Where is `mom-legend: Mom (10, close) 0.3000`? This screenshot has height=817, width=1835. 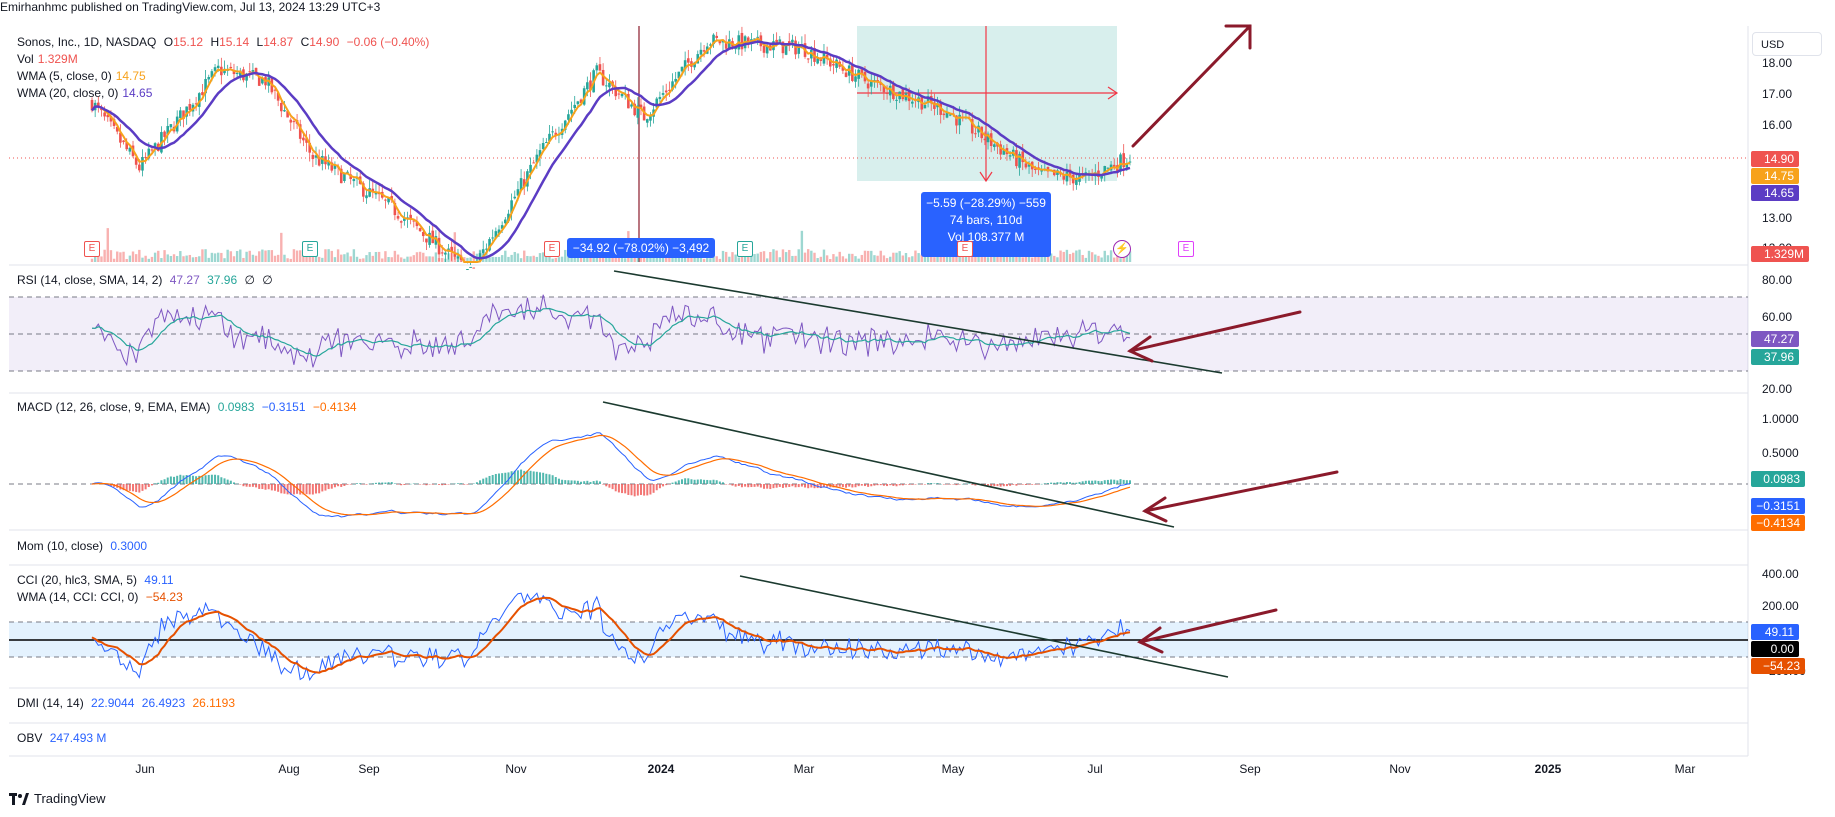
mom-legend: Mom (10, close) 0.3000 is located at coordinates (84, 546).